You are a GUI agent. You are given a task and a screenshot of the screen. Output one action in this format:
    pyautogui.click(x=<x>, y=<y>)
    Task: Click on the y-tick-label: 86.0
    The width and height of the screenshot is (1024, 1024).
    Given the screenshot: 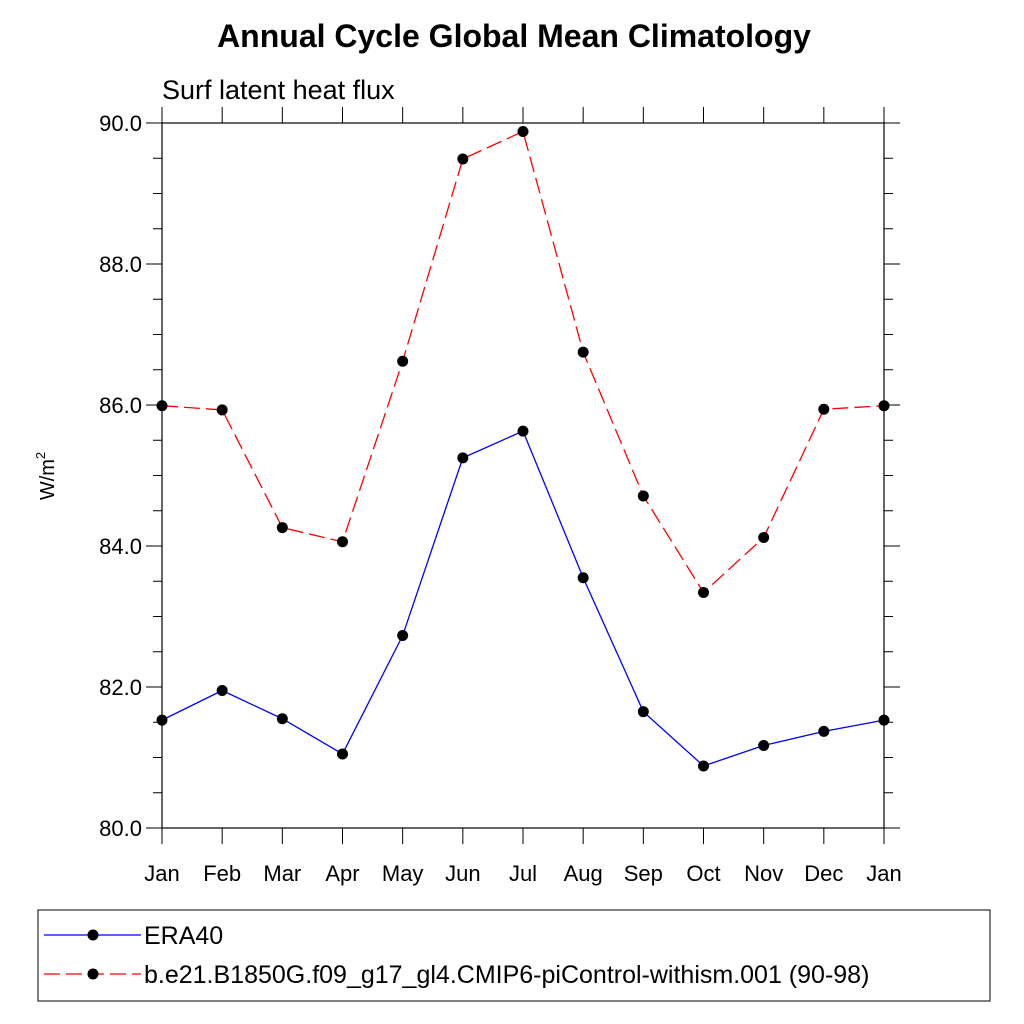 What is the action you would take?
    pyautogui.click(x=120, y=405)
    